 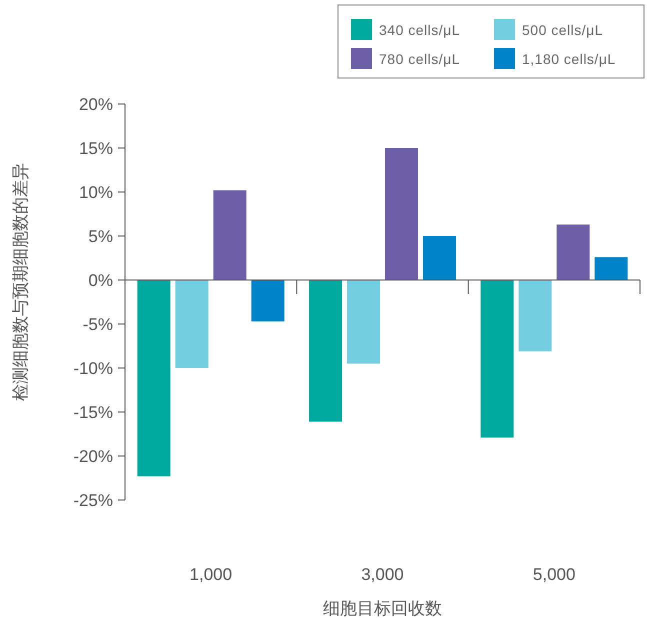 I want to click on x-tick-label: 1,000, so click(x=211, y=574).